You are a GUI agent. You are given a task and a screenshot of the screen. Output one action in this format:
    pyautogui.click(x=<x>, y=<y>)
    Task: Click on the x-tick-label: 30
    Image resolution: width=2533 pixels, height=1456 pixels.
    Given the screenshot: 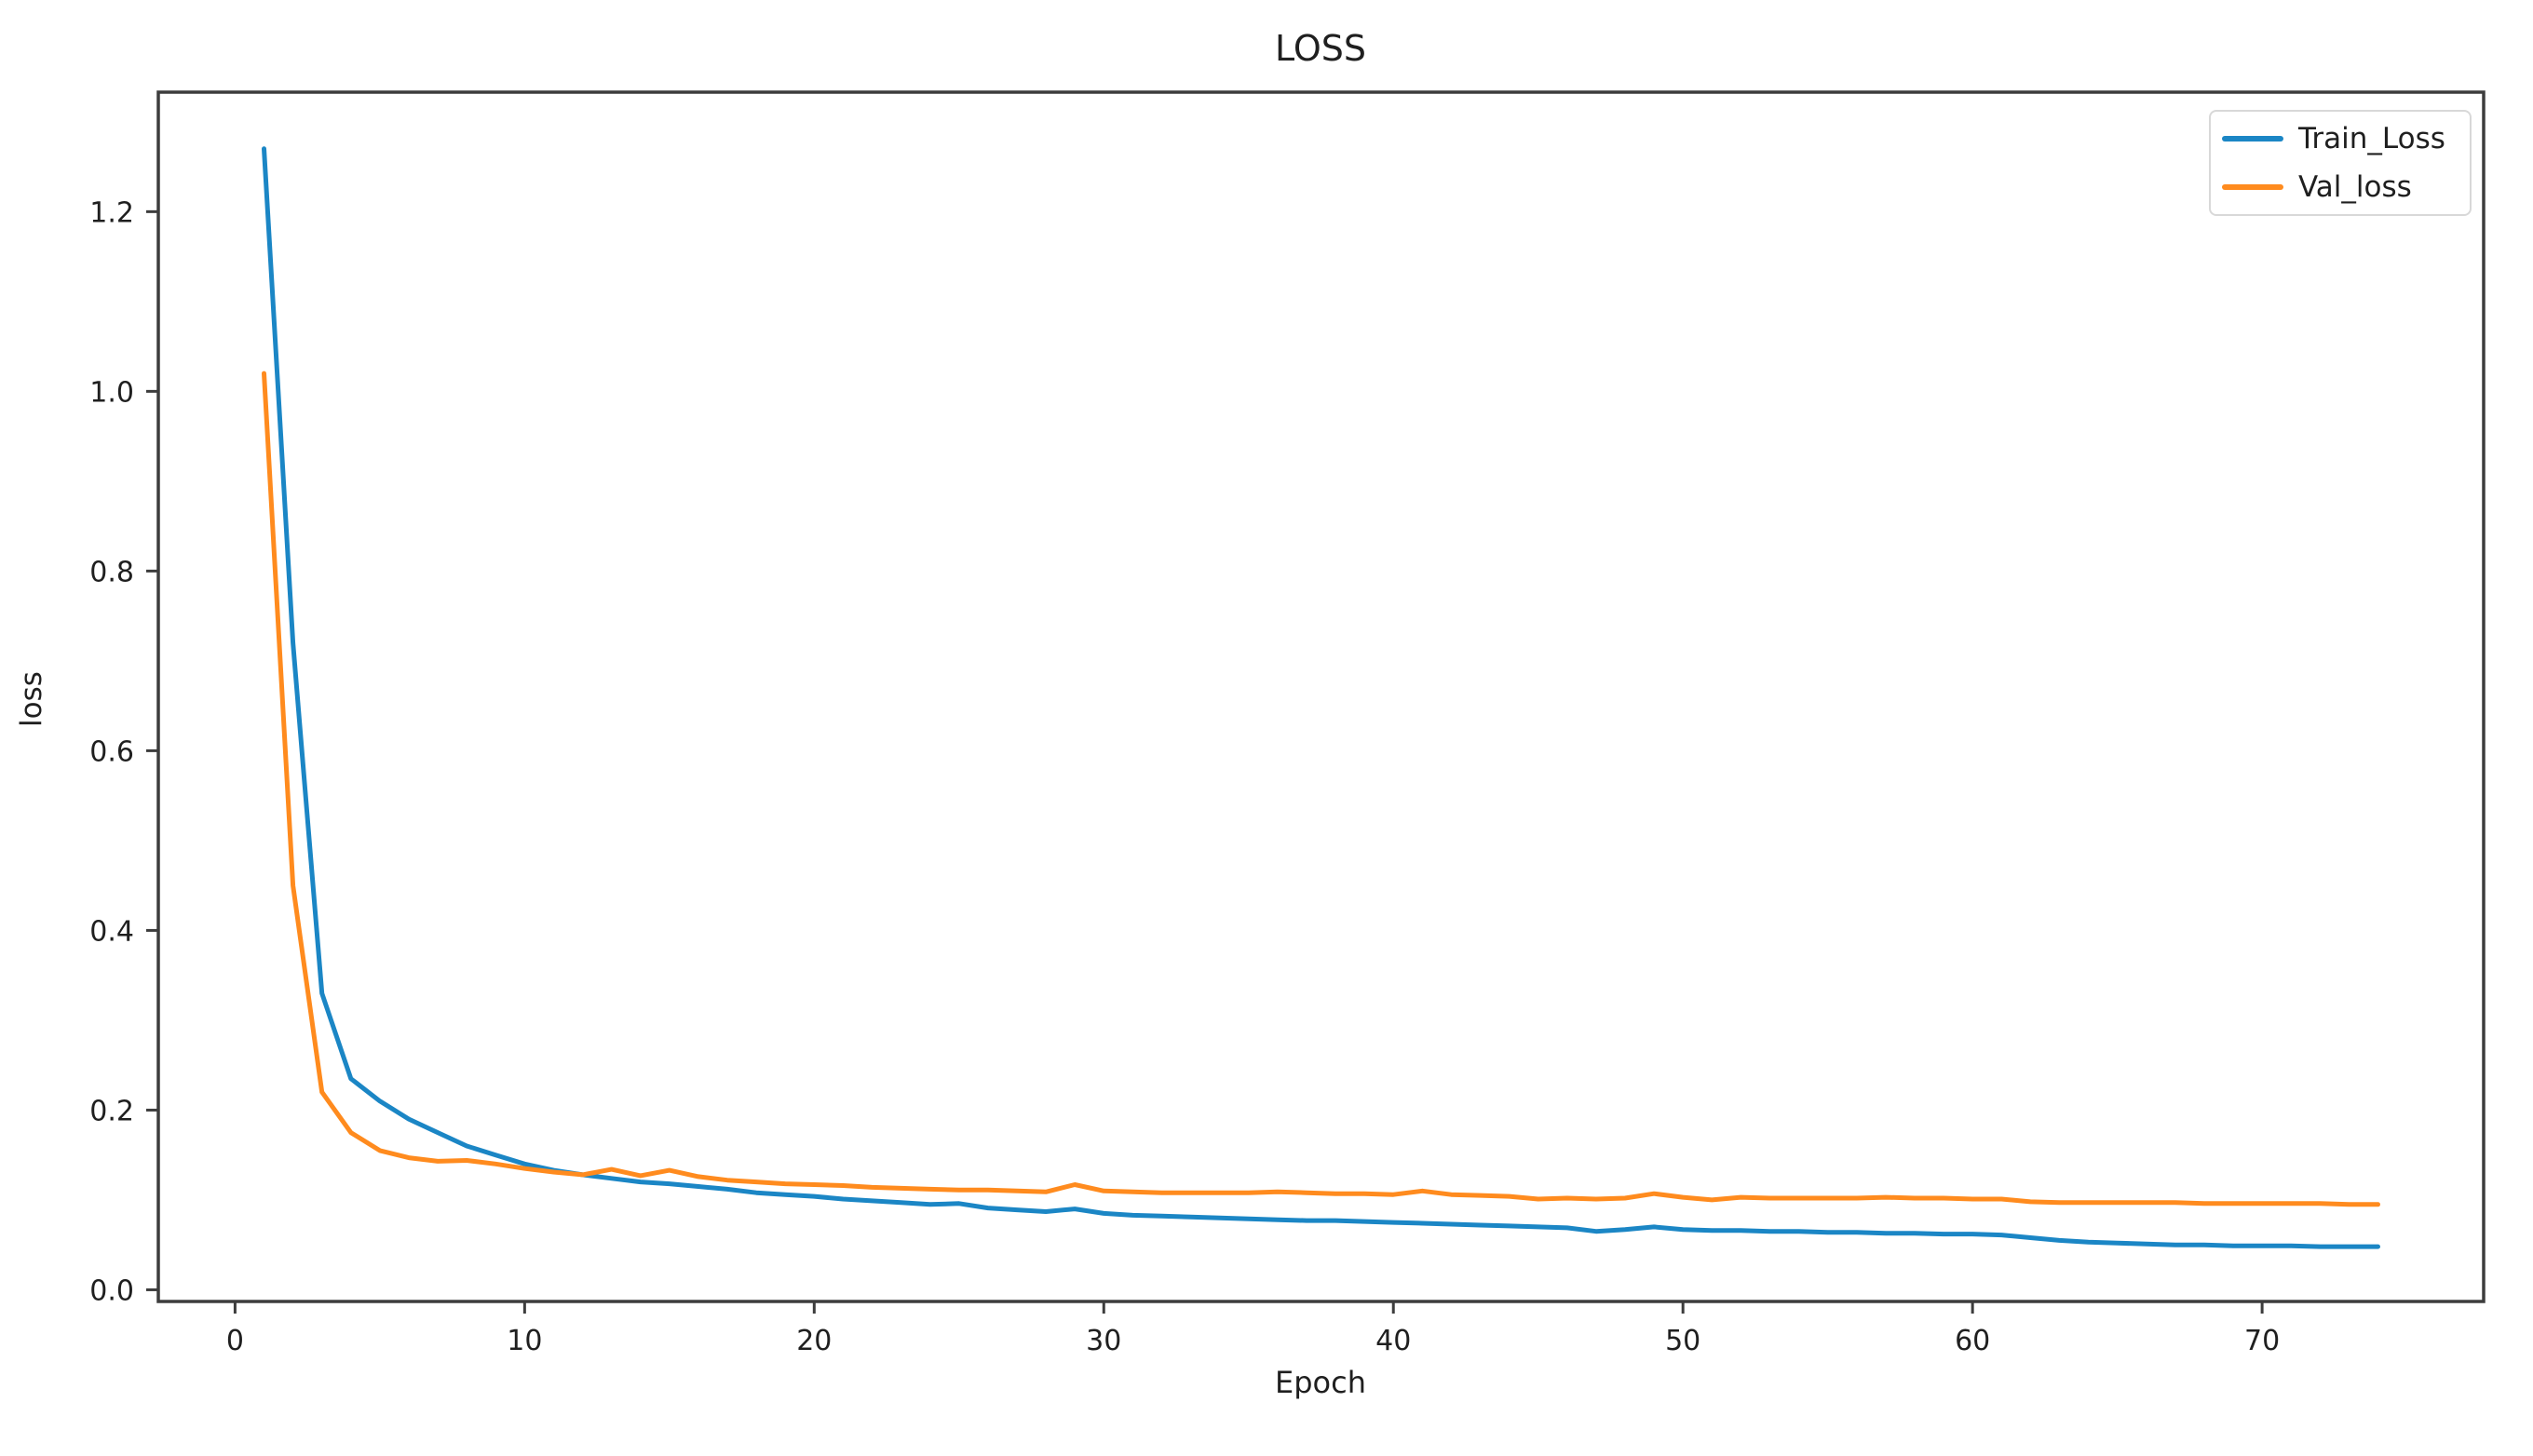 What is the action you would take?
    pyautogui.click(x=1103, y=1341)
    